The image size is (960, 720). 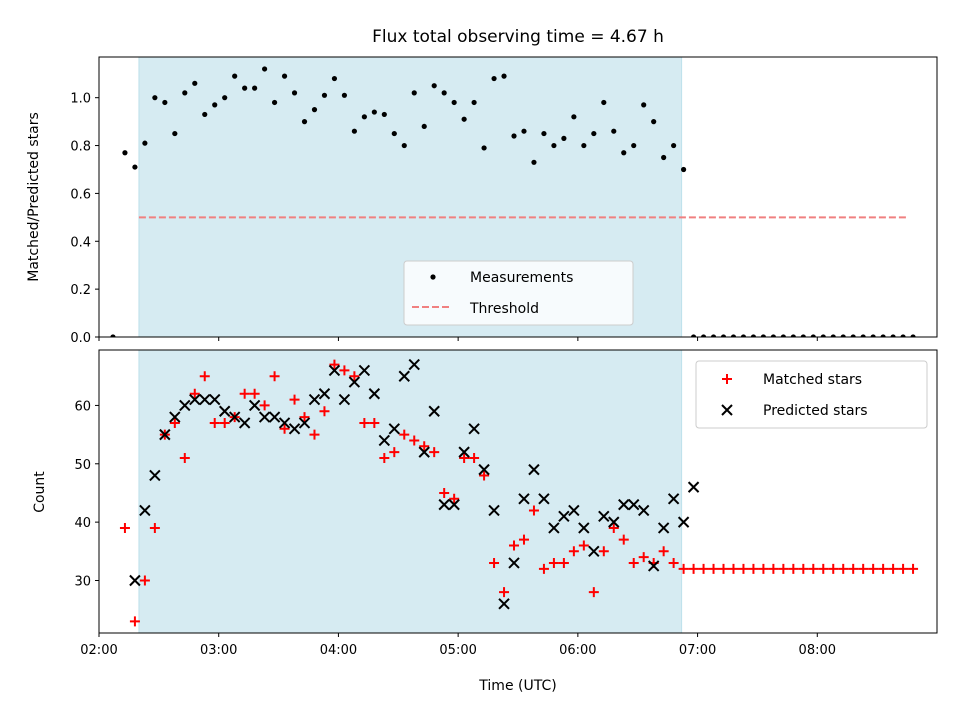 I want to click on y-tick-label: 60, so click(x=82, y=406).